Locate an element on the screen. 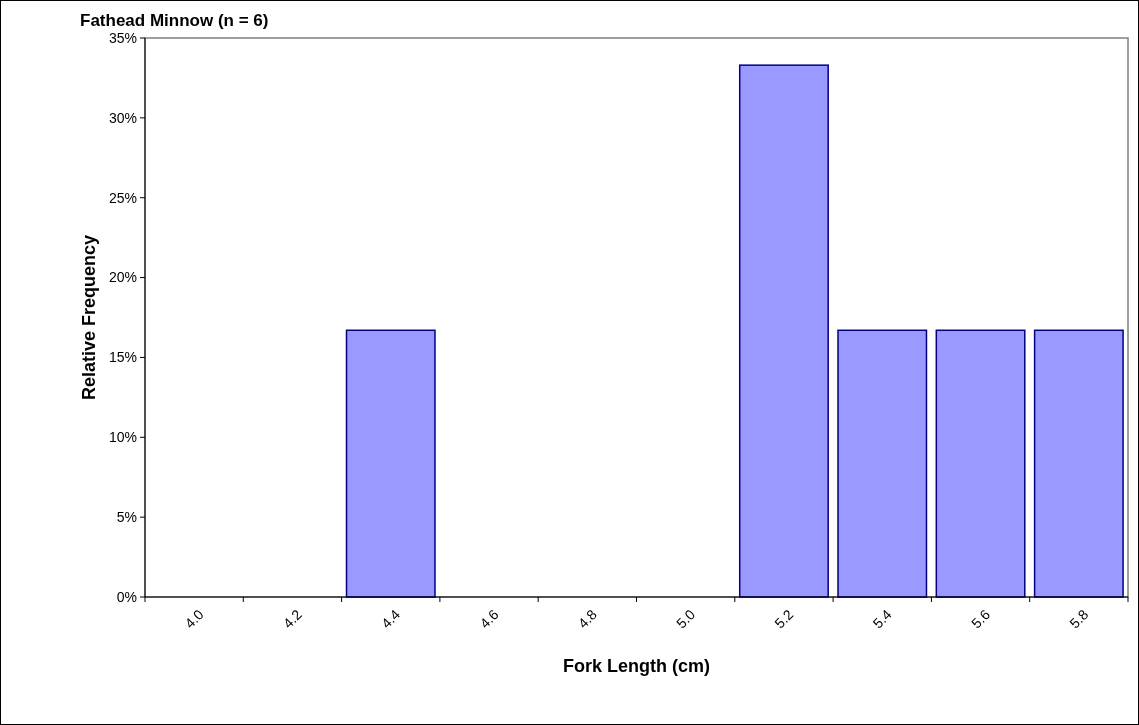 The width and height of the screenshot is (1139, 725). x-tick-label: 4.2 is located at coordinates (292, 619).